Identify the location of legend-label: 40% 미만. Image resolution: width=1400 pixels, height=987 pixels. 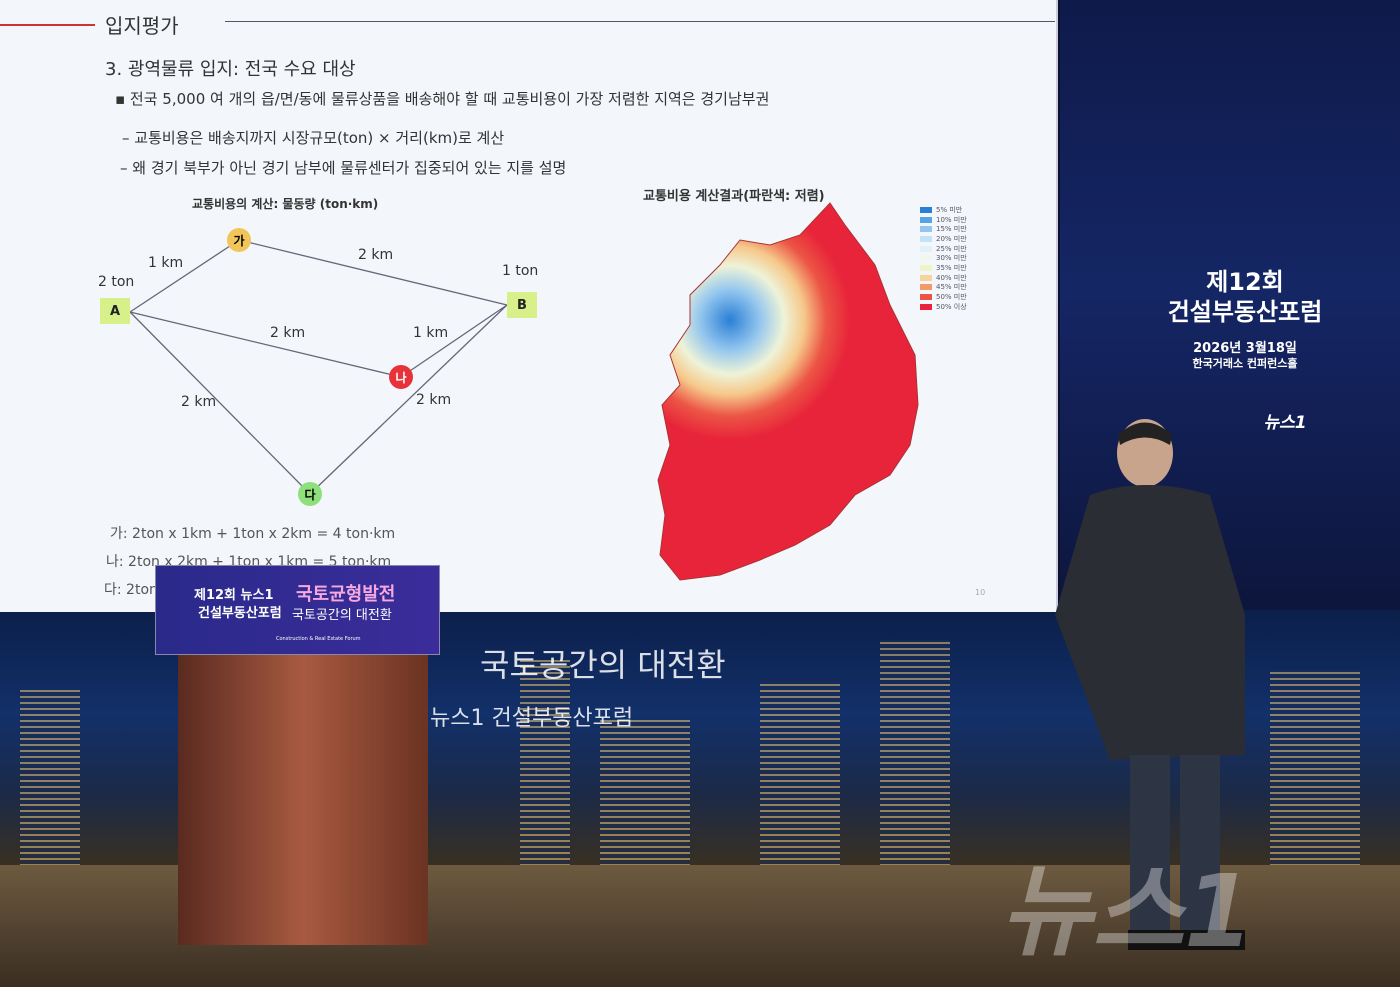
(951, 277).